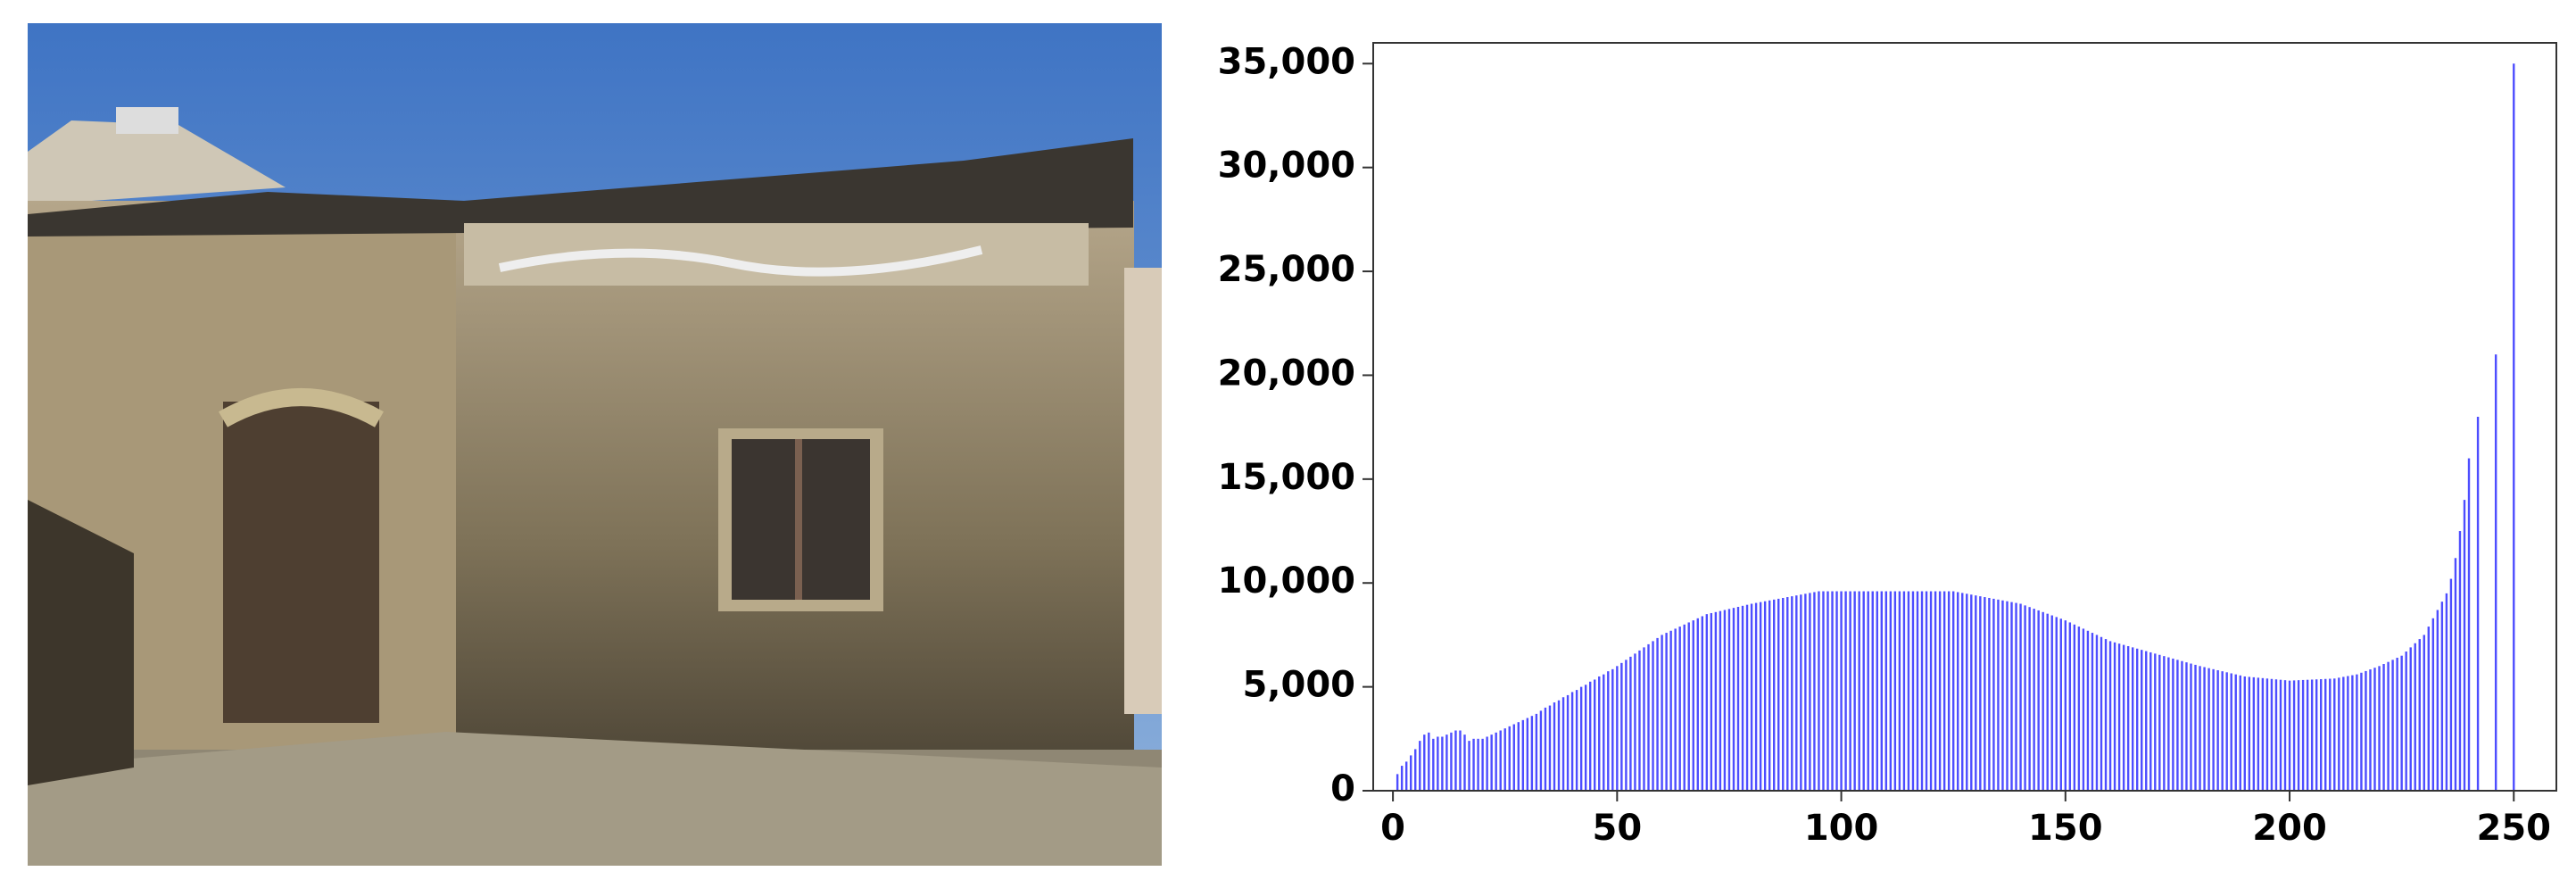 The width and height of the screenshot is (2576, 888). Describe the element at coordinates (2065, 829) in the screenshot. I see `x-tick-label: 150` at that location.